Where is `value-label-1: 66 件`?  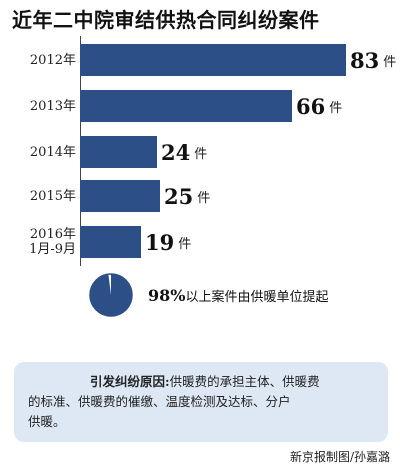 value-label-1: 66 件 is located at coordinates (319, 106).